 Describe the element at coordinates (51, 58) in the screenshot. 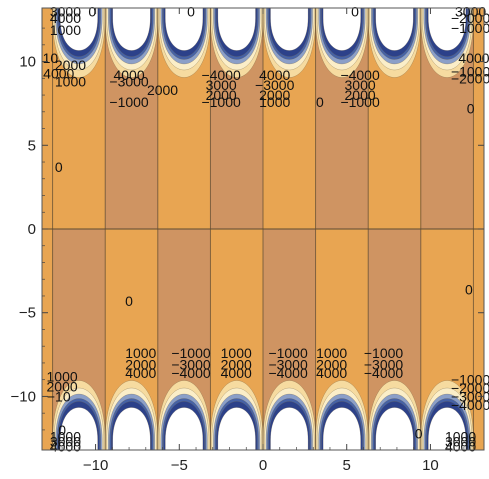

I see `contour-label: 10` at that location.